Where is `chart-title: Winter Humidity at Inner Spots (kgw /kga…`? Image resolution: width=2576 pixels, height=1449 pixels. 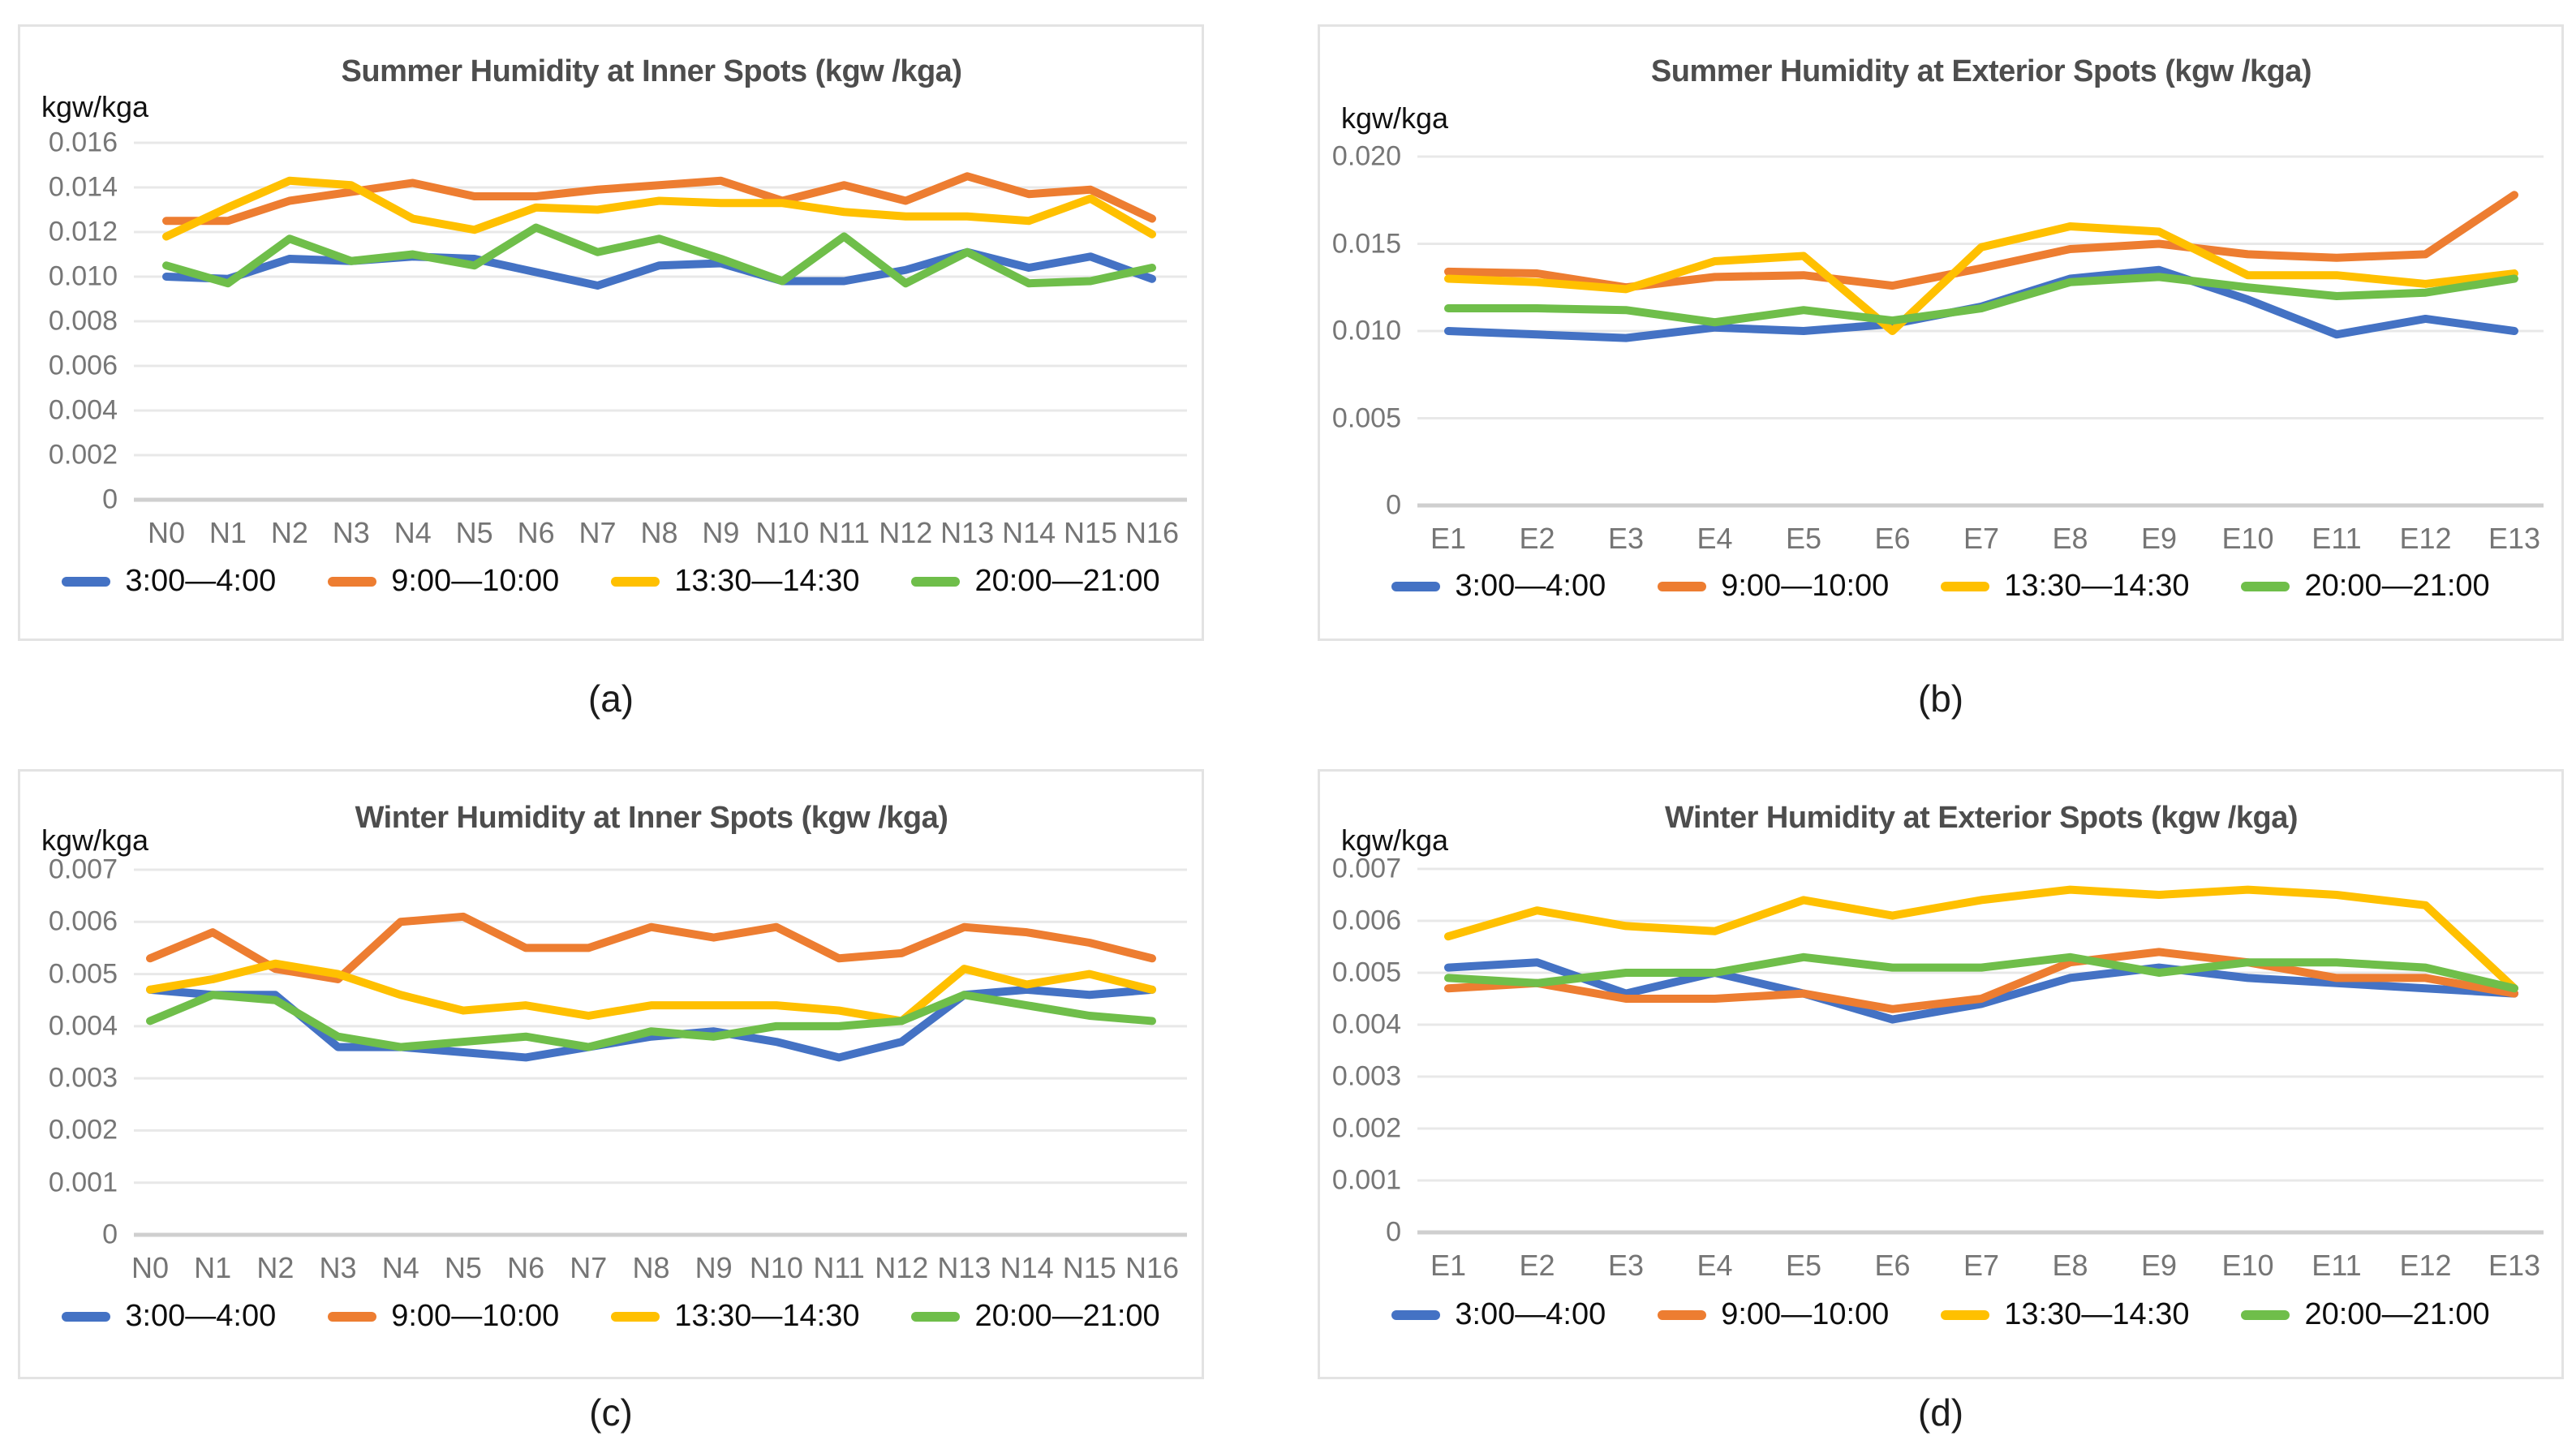
chart-title: Winter Humidity at Inner Spots (kgw /kga… is located at coordinates (652, 818).